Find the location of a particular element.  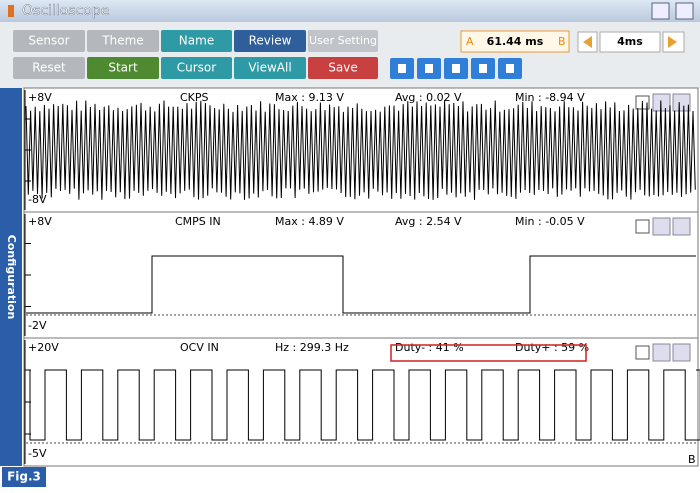

channel-stat: Duty- : 41 % is located at coordinates (429, 347).